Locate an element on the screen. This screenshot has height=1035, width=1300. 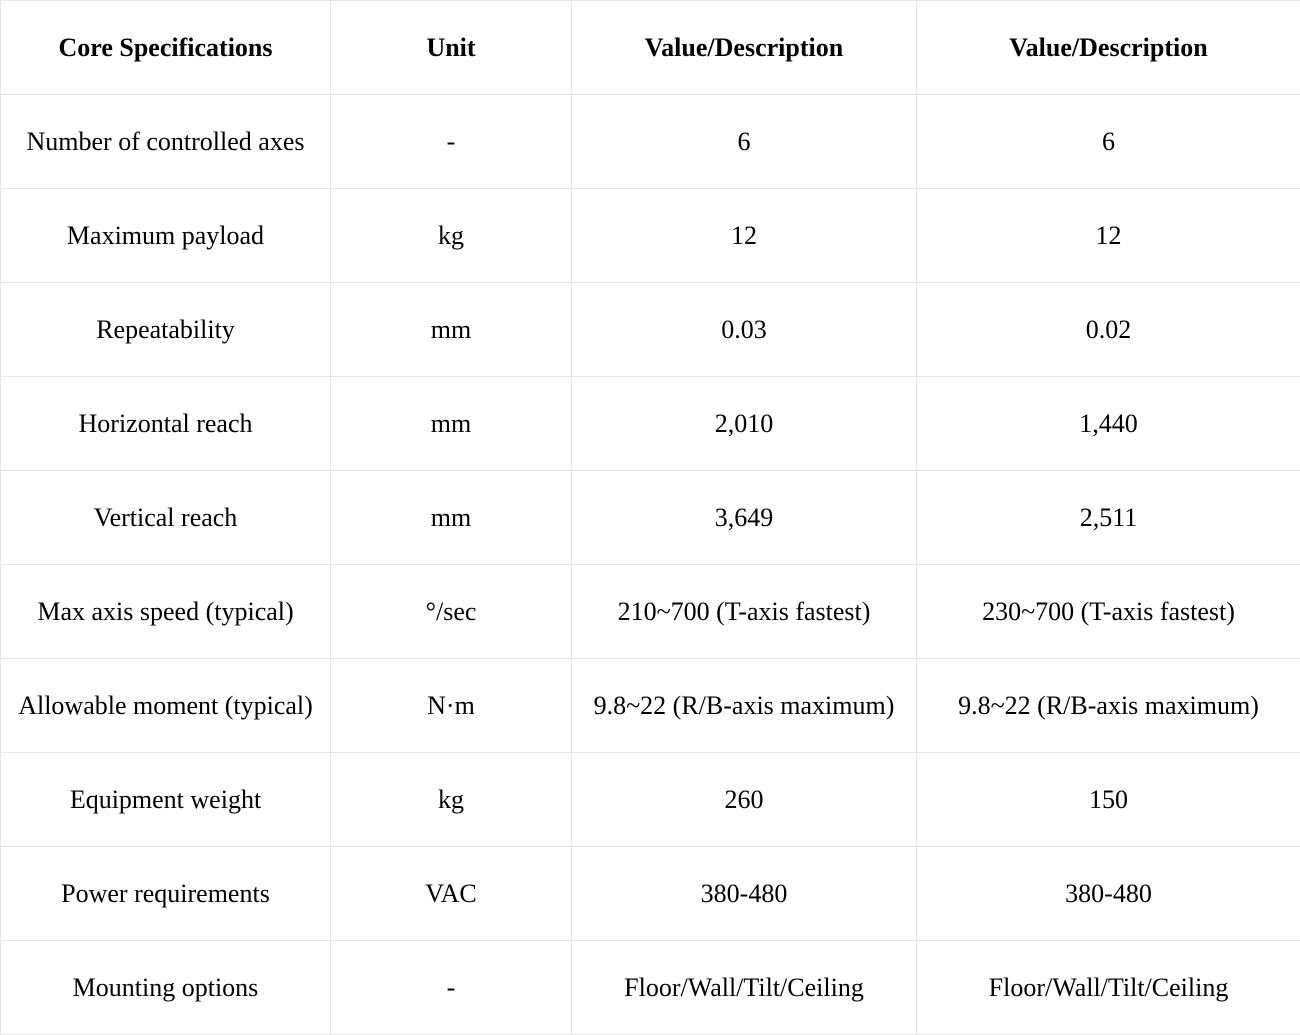
table-cell: Number of controlled axes is located at coordinates (165, 141).